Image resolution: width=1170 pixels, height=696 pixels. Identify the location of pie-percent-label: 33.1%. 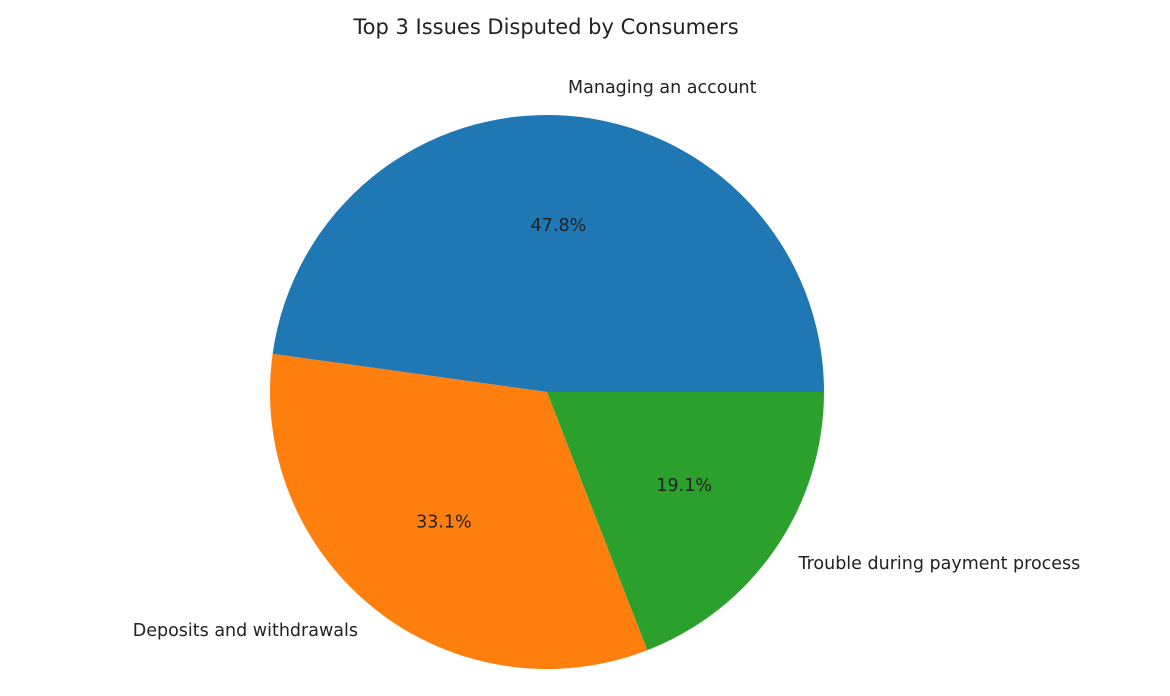
(444, 522).